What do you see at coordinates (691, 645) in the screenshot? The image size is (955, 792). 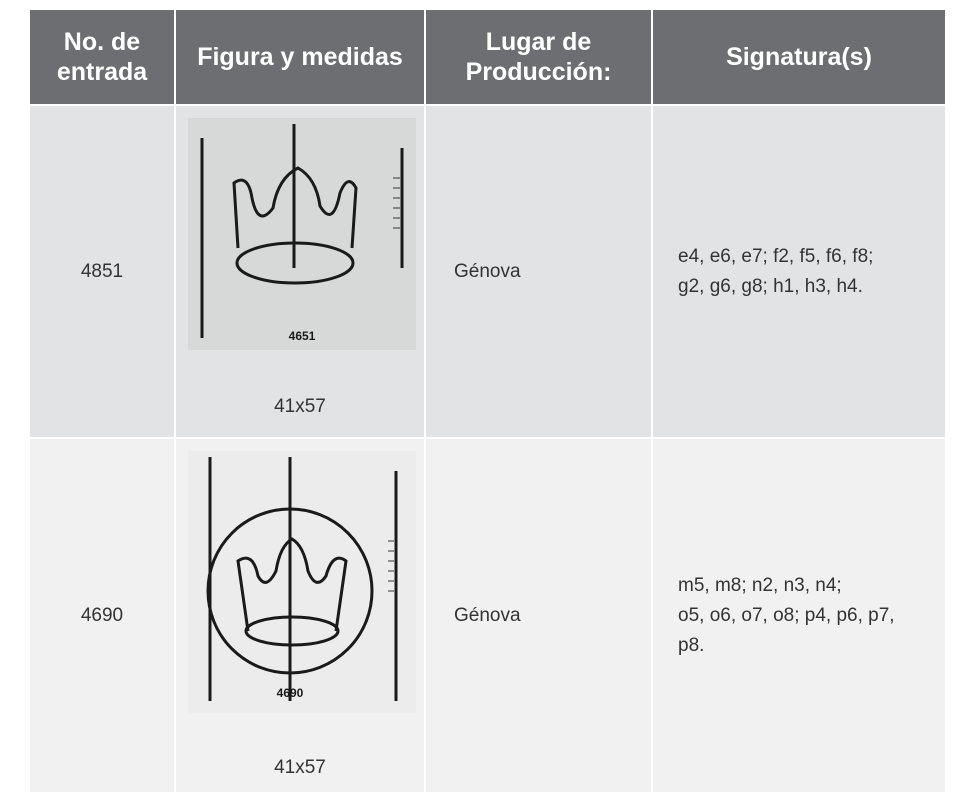 I see `signature-line: p8.` at bounding box center [691, 645].